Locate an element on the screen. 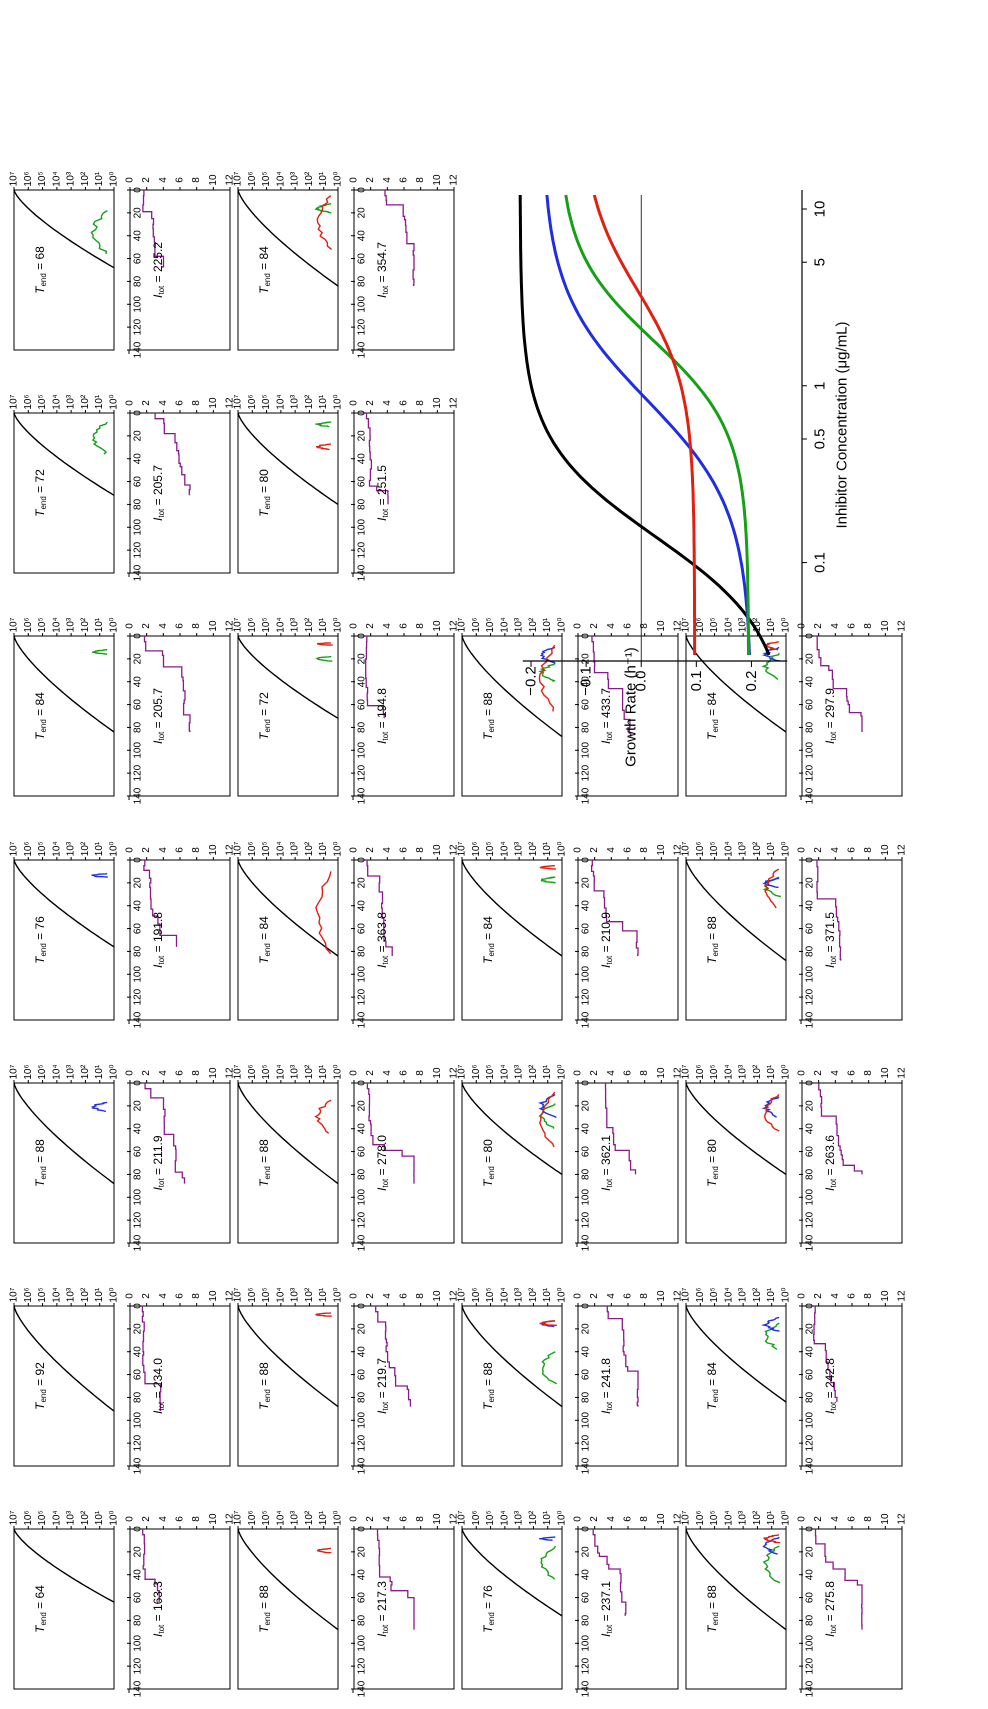 This screenshot has height=1709, width=988. y-tick-label: 0.1 is located at coordinates (696, 681).